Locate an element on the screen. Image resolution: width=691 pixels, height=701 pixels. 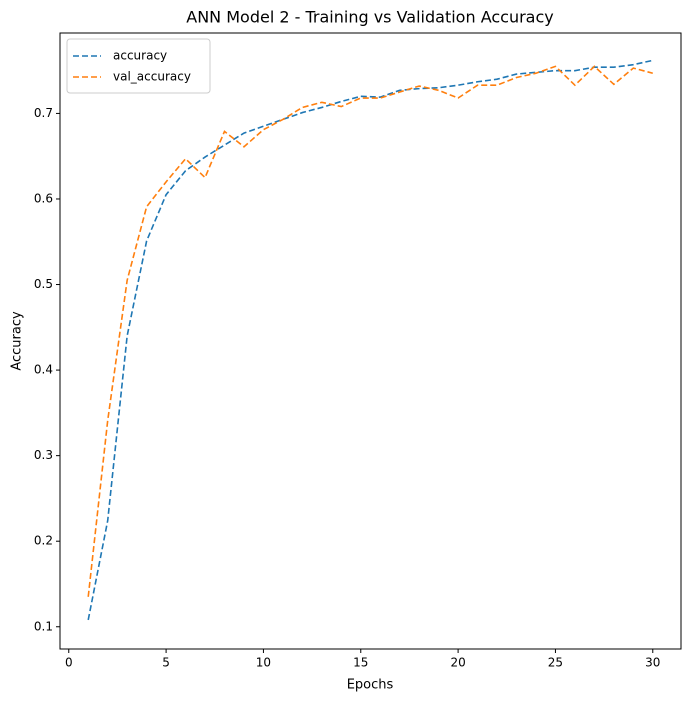
x-axis-label: Epochs is located at coordinates (370, 685).